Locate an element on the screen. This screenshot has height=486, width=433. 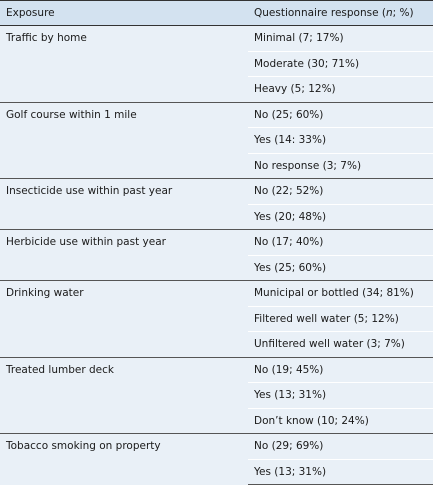
response-cell: Minimal (7; 17%) is located at coordinates (340, 38).